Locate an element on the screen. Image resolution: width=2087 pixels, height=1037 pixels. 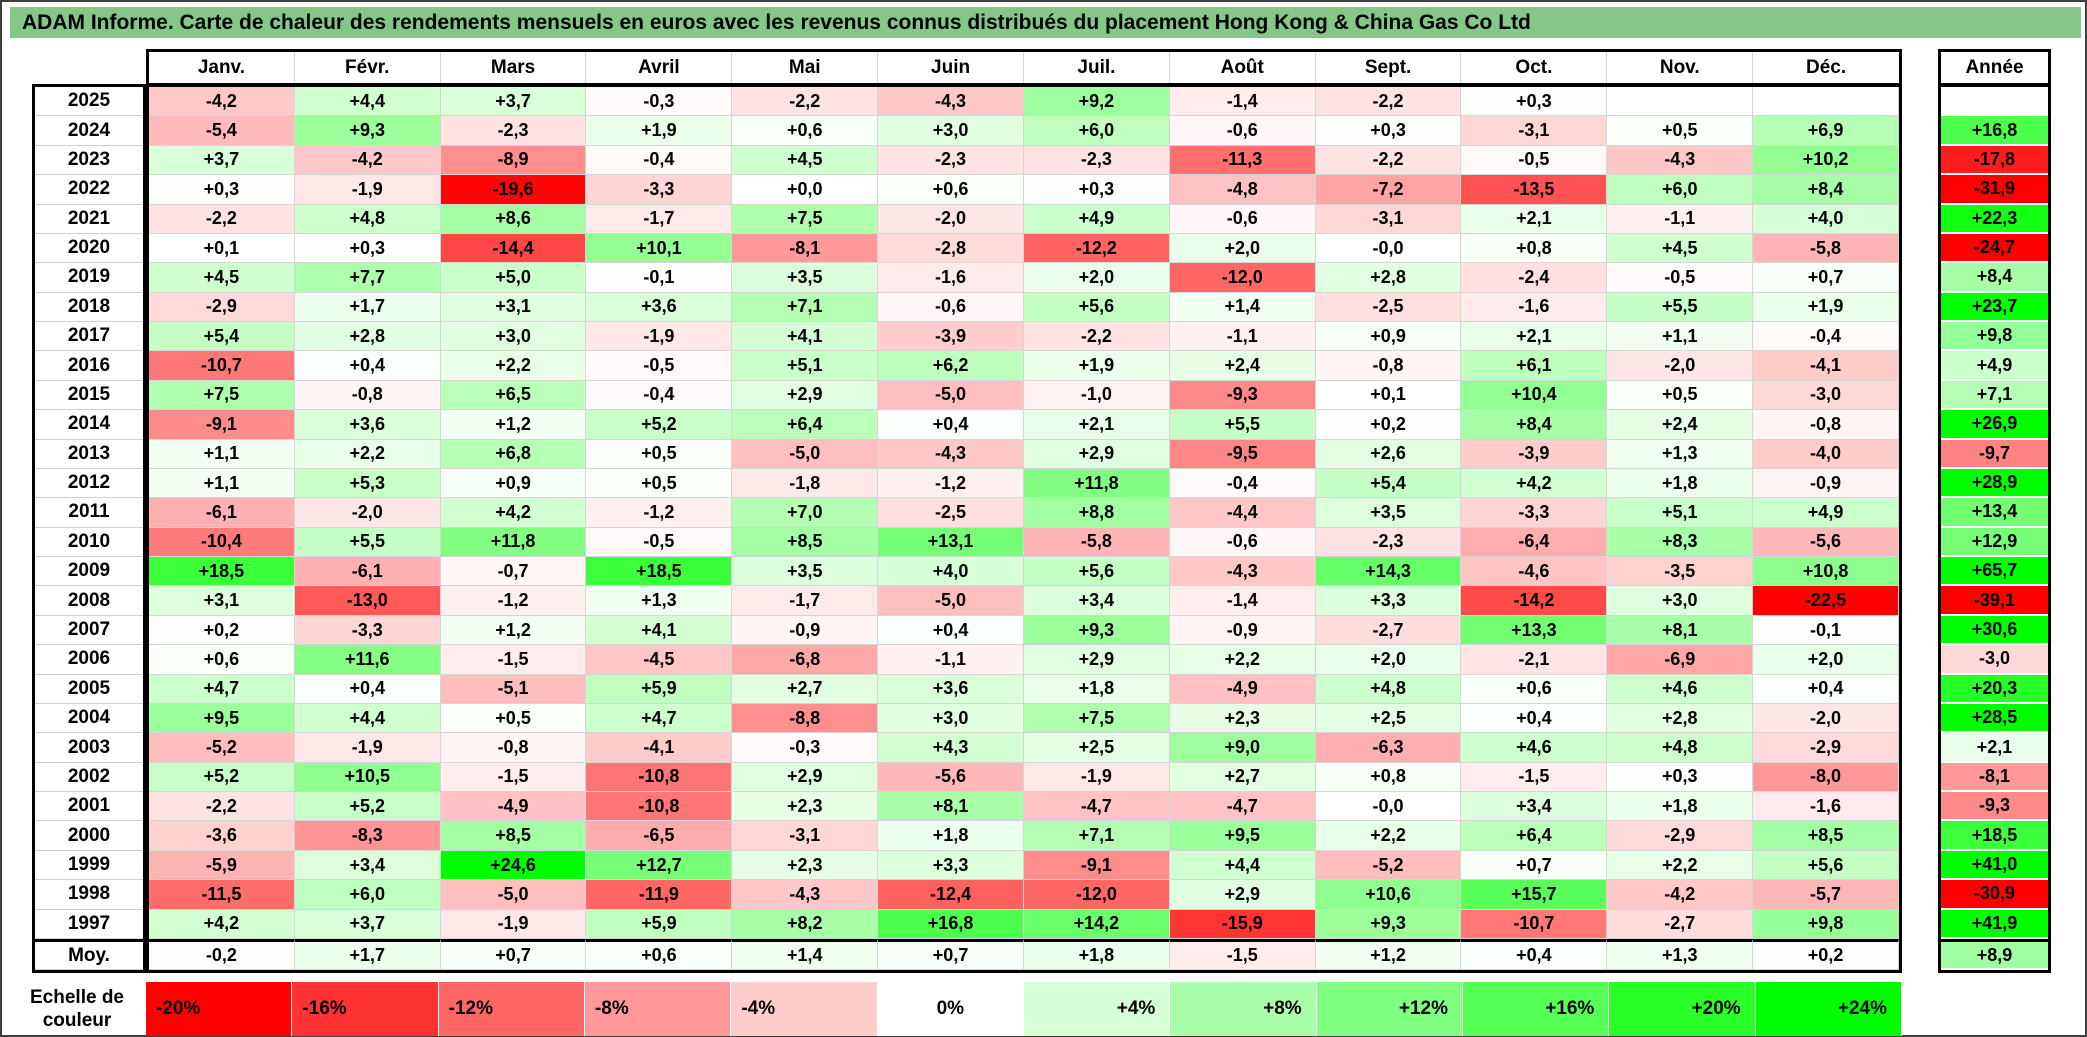
heatmap-cell: +2,3 is located at coordinates (805, 865).